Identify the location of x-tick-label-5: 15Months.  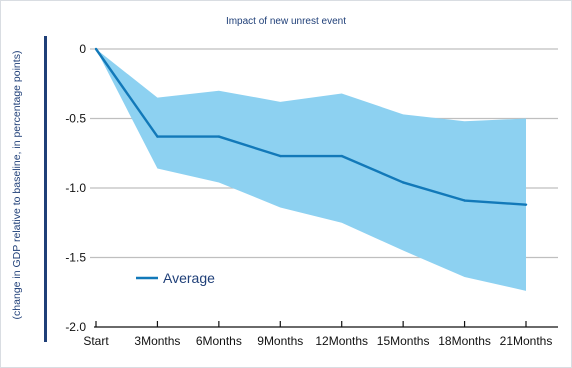
(403, 341).